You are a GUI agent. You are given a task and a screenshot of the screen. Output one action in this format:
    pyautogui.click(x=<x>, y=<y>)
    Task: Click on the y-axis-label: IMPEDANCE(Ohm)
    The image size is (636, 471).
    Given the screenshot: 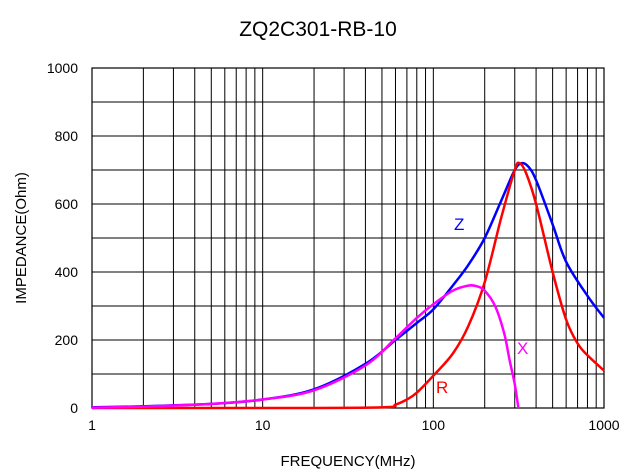 What is the action you would take?
    pyautogui.click(x=21, y=238)
    